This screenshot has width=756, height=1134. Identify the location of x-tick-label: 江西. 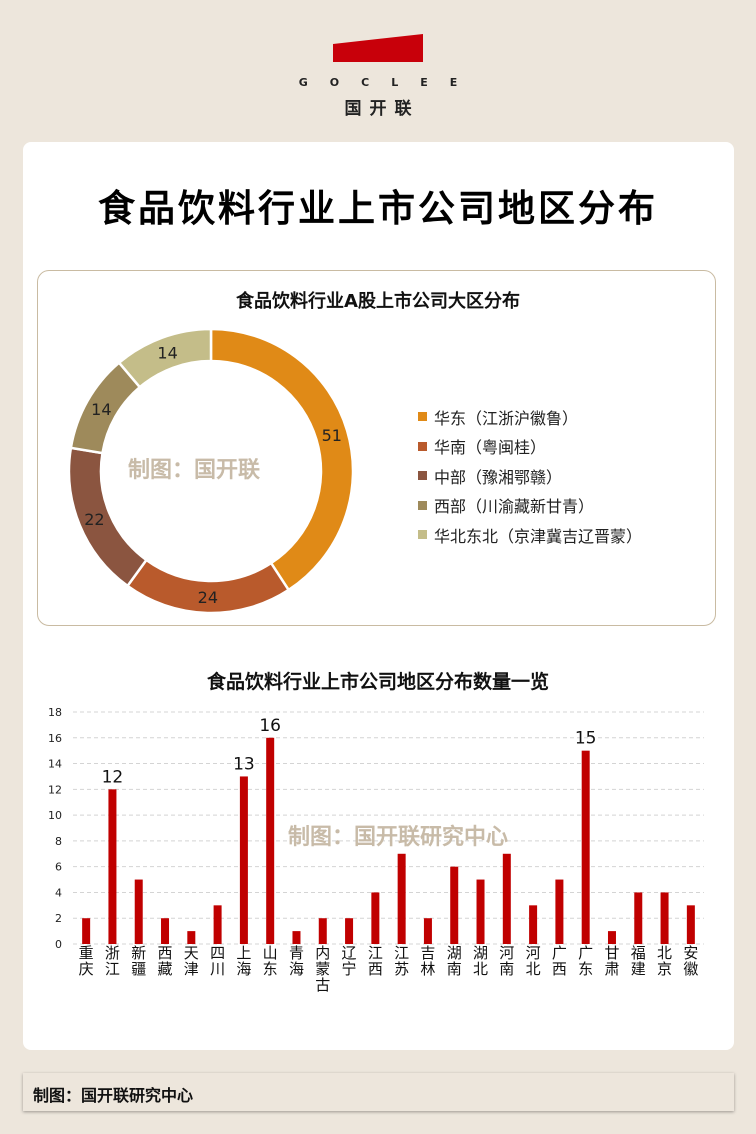
(375, 961).